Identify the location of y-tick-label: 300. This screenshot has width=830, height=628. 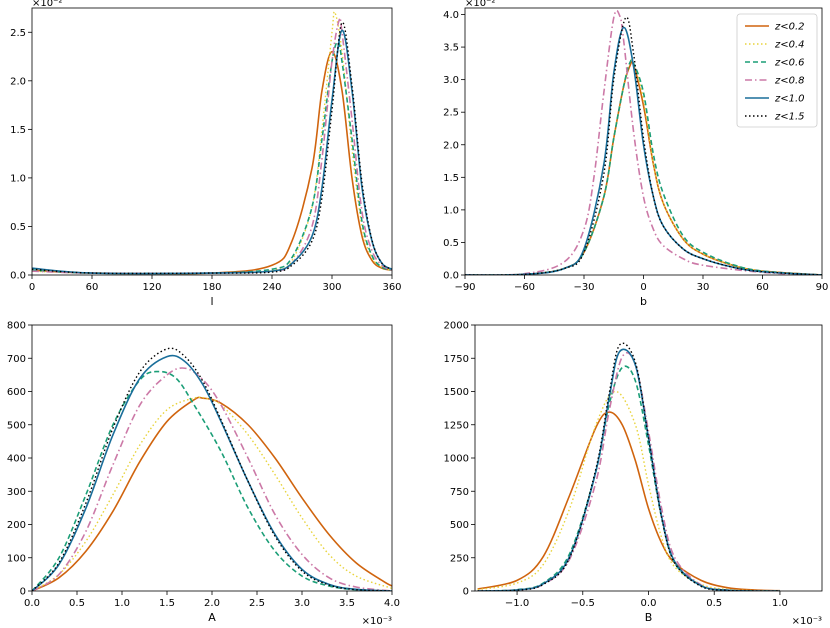
(16, 492).